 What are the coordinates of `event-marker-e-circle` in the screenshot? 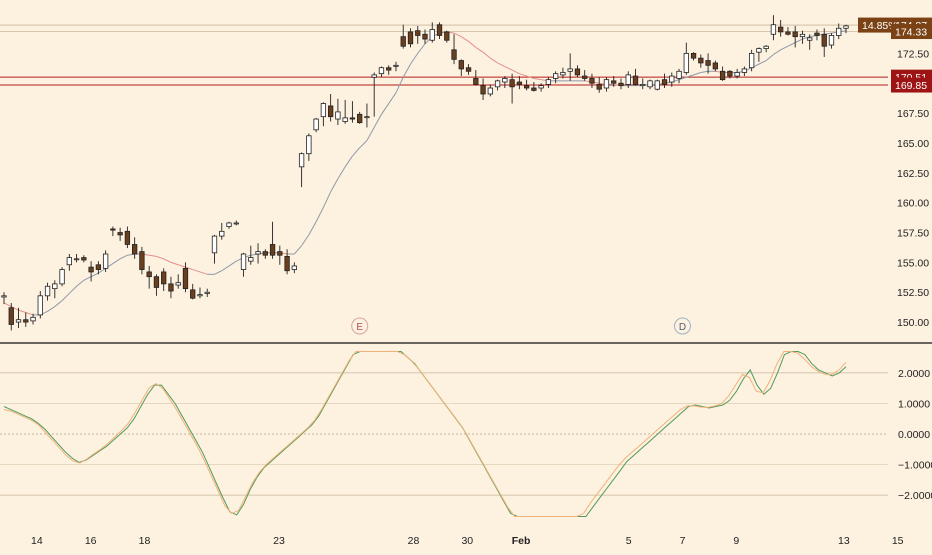 It's located at (360, 326).